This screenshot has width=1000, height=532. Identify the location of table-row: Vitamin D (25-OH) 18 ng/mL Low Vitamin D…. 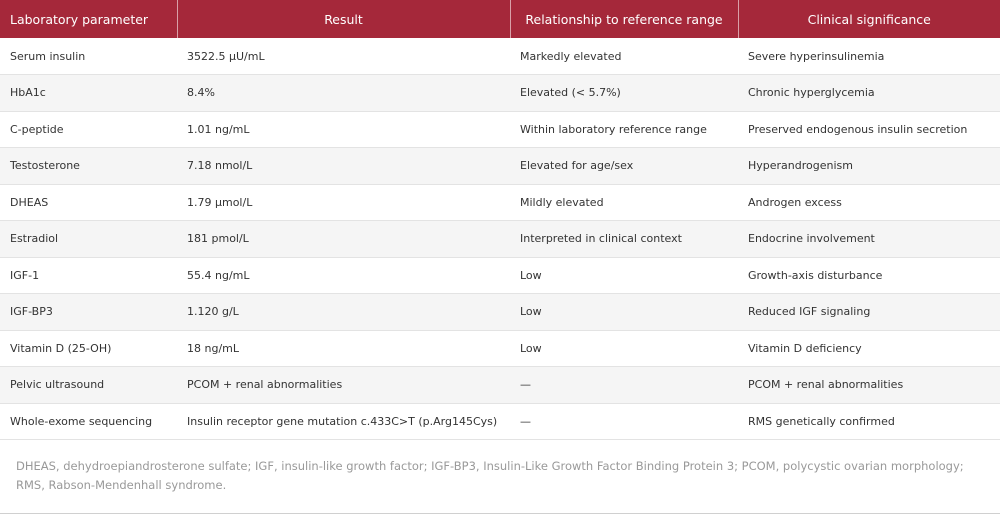
(500, 348).